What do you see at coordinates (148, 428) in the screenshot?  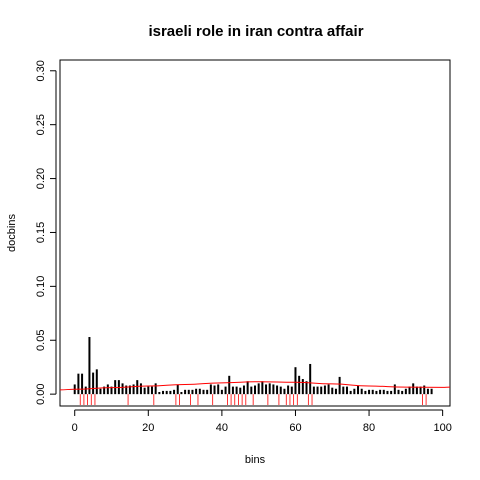 I see `x-tick-label: 20` at bounding box center [148, 428].